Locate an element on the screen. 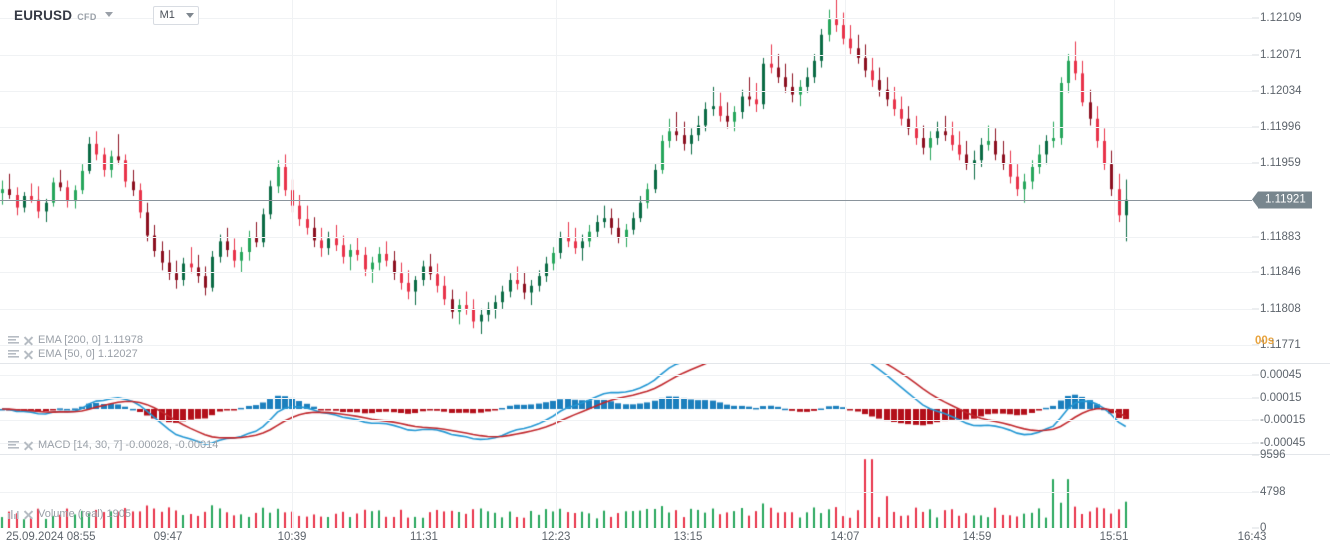 The height and width of the screenshot is (548, 1330). macd-axis-tick: -0.00045 is located at coordinates (1283, 442).